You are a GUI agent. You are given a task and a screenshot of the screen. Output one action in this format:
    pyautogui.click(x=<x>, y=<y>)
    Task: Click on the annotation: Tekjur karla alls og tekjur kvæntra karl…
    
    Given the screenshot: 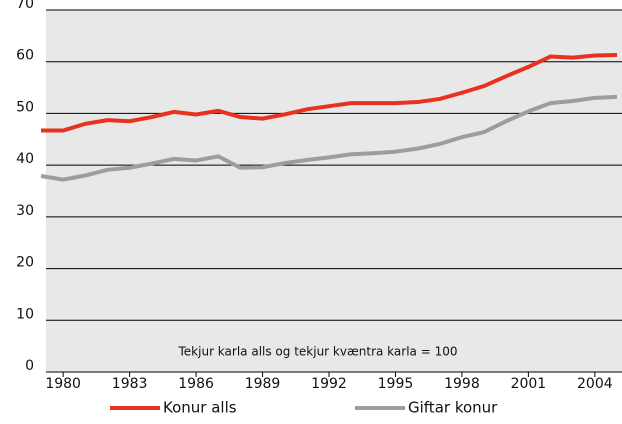 What is the action you would take?
    pyautogui.click(x=318, y=352)
    